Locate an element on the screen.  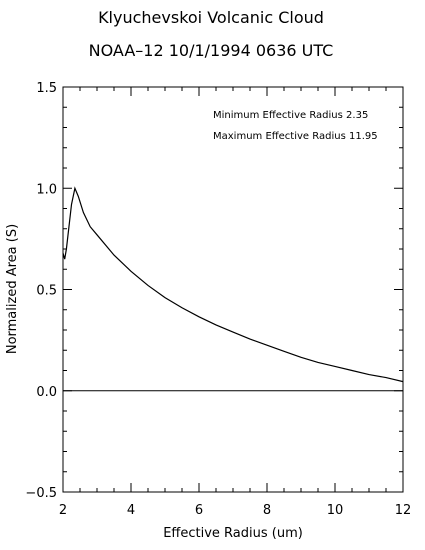
y-tick-label: 1.0 is located at coordinates (46, 189).